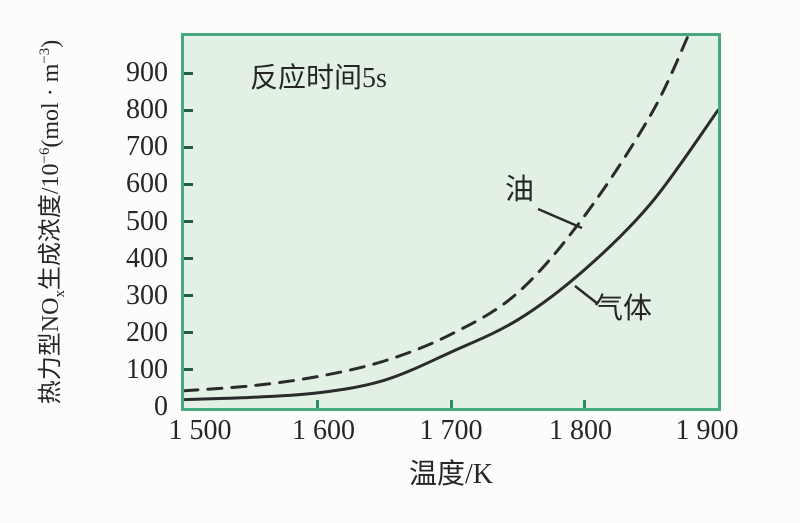 This screenshot has height=523, width=800. I want to click on gas-leader-line, so click(586, 295).